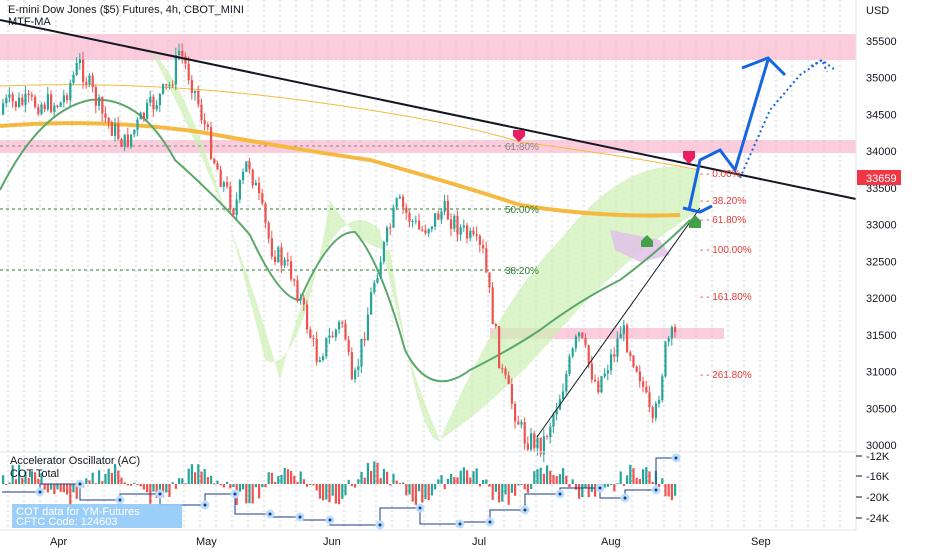 The image size is (932, 550). What do you see at coordinates (78, 512) in the screenshot?
I see `cot-info-line1: COT data for YM-Futures` at bounding box center [78, 512].